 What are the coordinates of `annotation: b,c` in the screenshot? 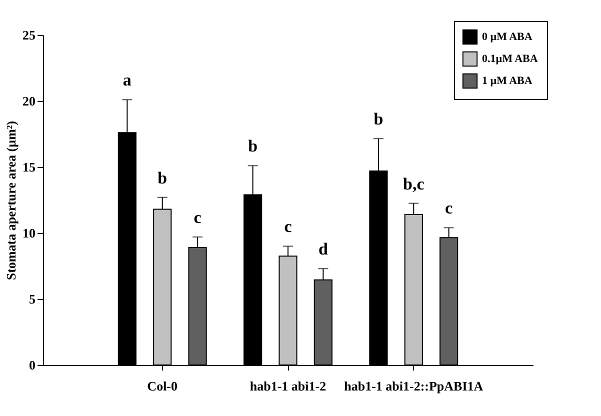 It's located at (414, 184).